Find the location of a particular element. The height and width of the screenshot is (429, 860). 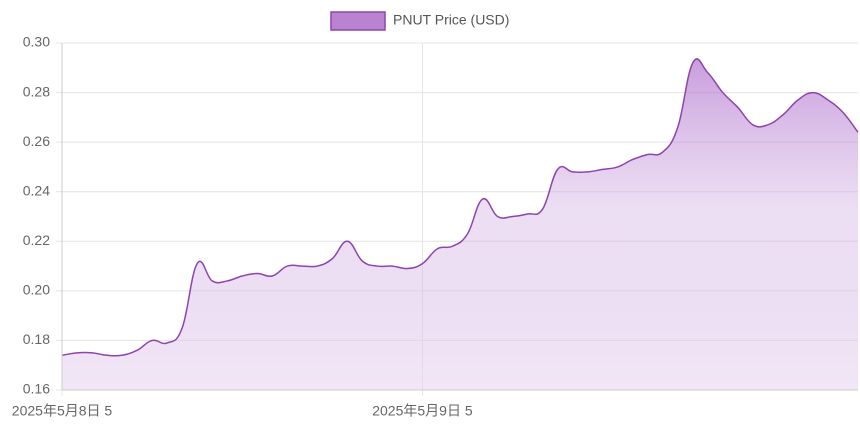

y-tick-label: 0.22 is located at coordinates (36, 240).